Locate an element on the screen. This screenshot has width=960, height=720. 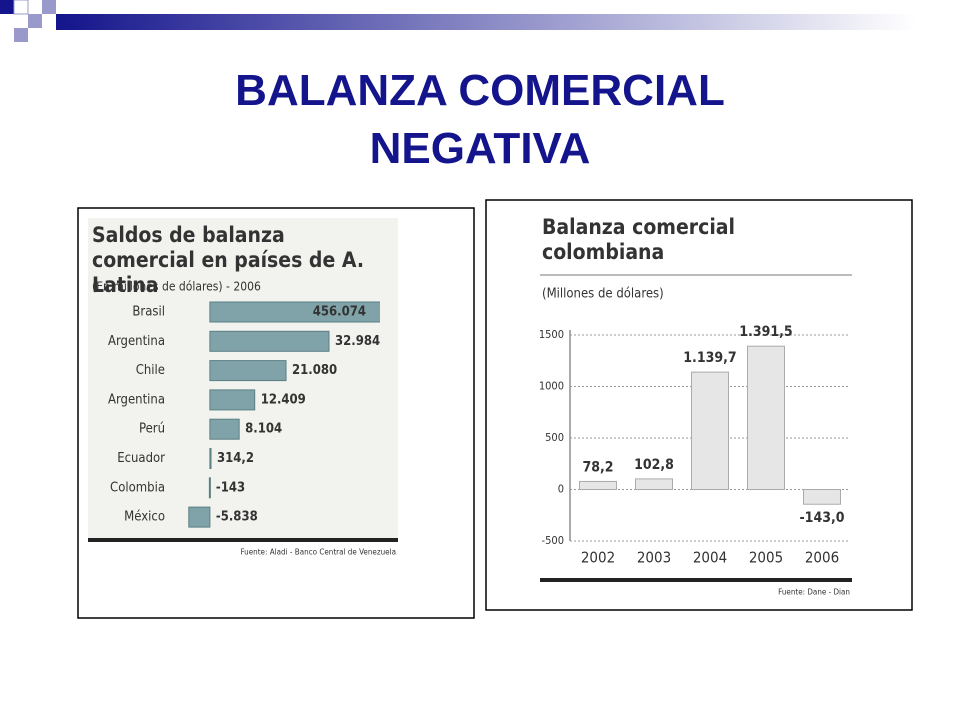
data-label: -5.838 is located at coordinates (237, 517).